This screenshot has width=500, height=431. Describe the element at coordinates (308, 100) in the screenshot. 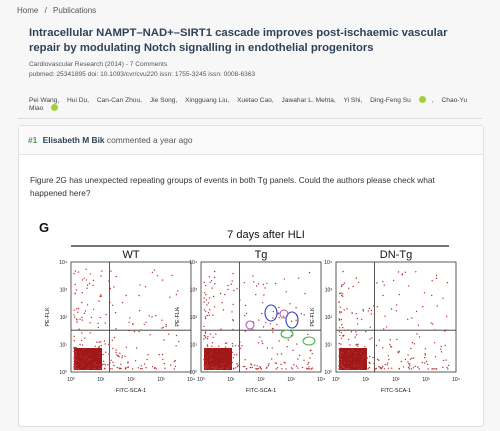

I see `author-link: Jawahar L. Mehta,` at that location.